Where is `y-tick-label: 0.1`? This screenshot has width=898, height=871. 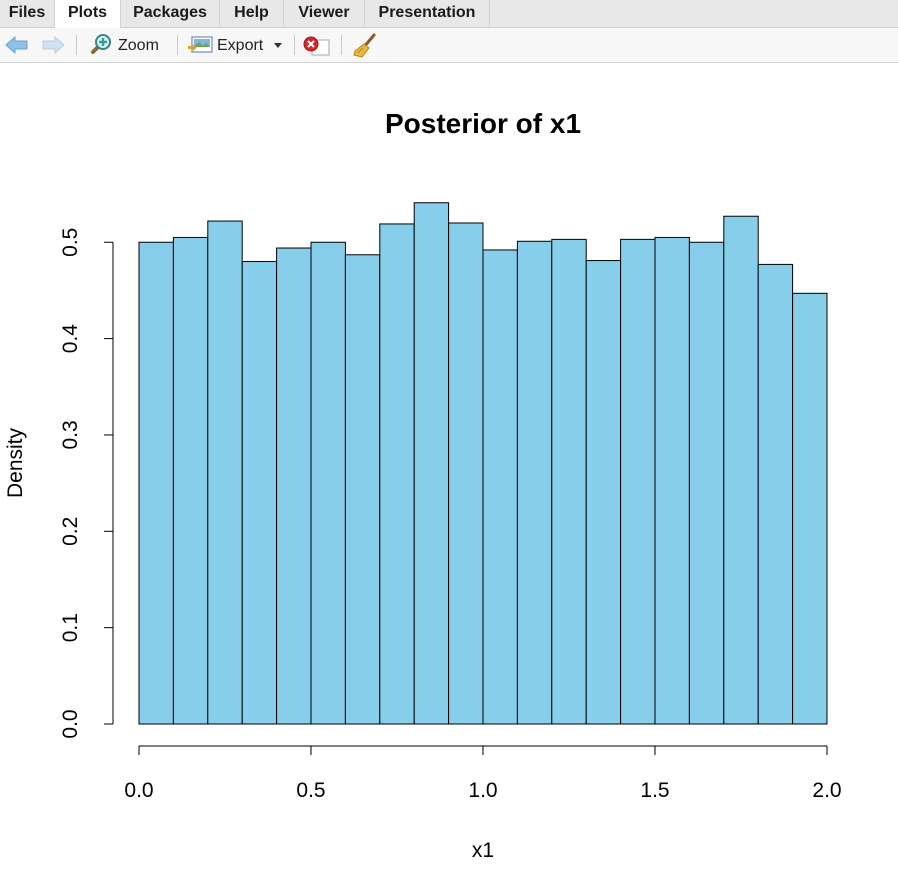
y-tick-label: 0.1 is located at coordinates (70, 627).